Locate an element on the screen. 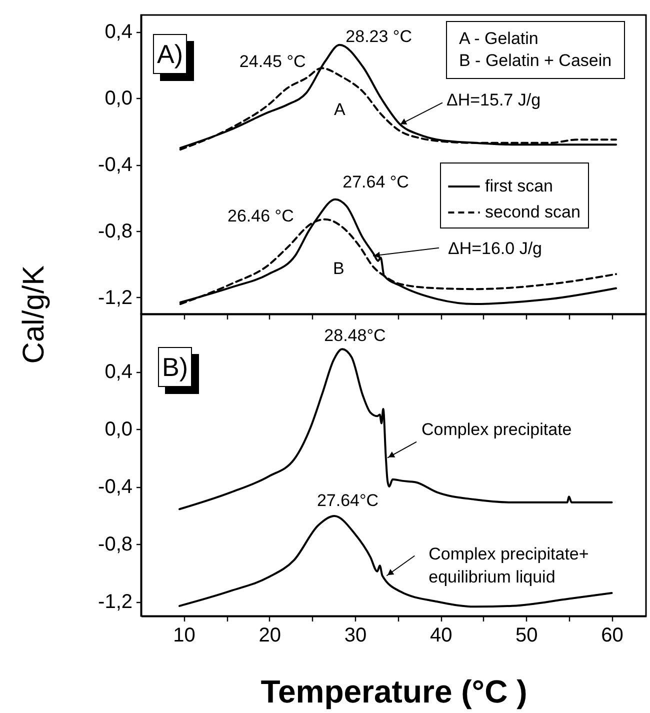 The width and height of the screenshot is (650, 713). annotation: A is located at coordinates (340, 110).